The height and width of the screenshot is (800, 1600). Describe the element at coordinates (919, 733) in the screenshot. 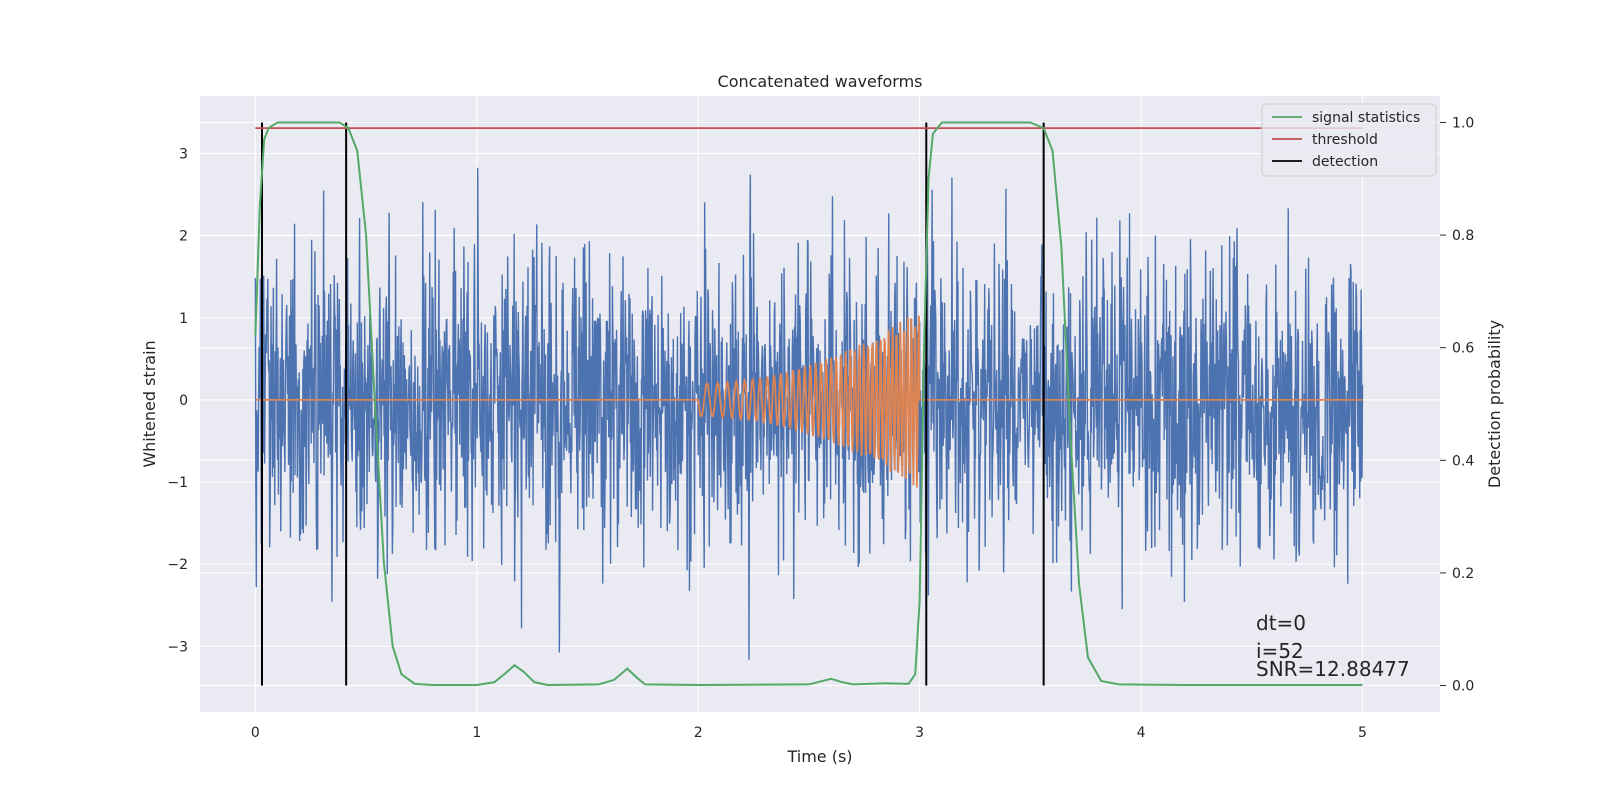

I see `x-tick-label: 3` at that location.